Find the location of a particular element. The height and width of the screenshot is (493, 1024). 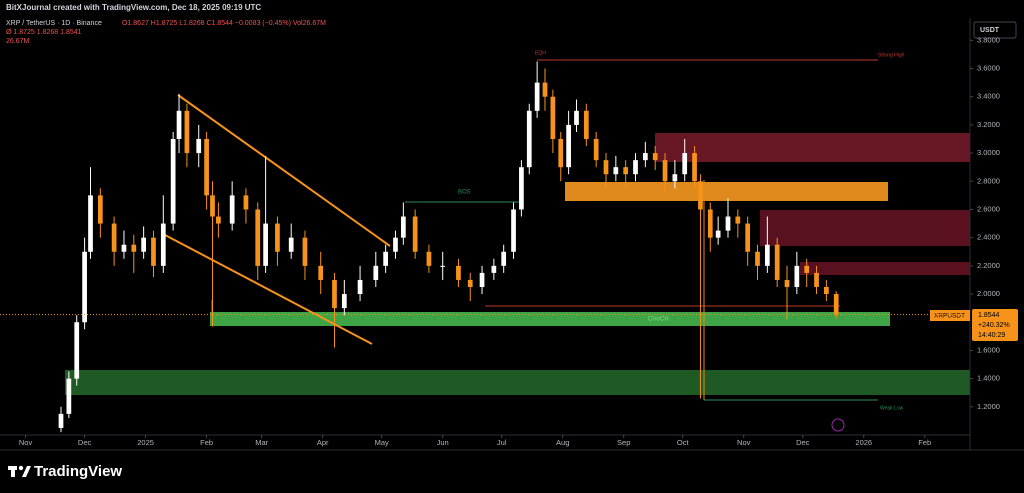

y-tick-label: 3.2000 is located at coordinates (988, 124).